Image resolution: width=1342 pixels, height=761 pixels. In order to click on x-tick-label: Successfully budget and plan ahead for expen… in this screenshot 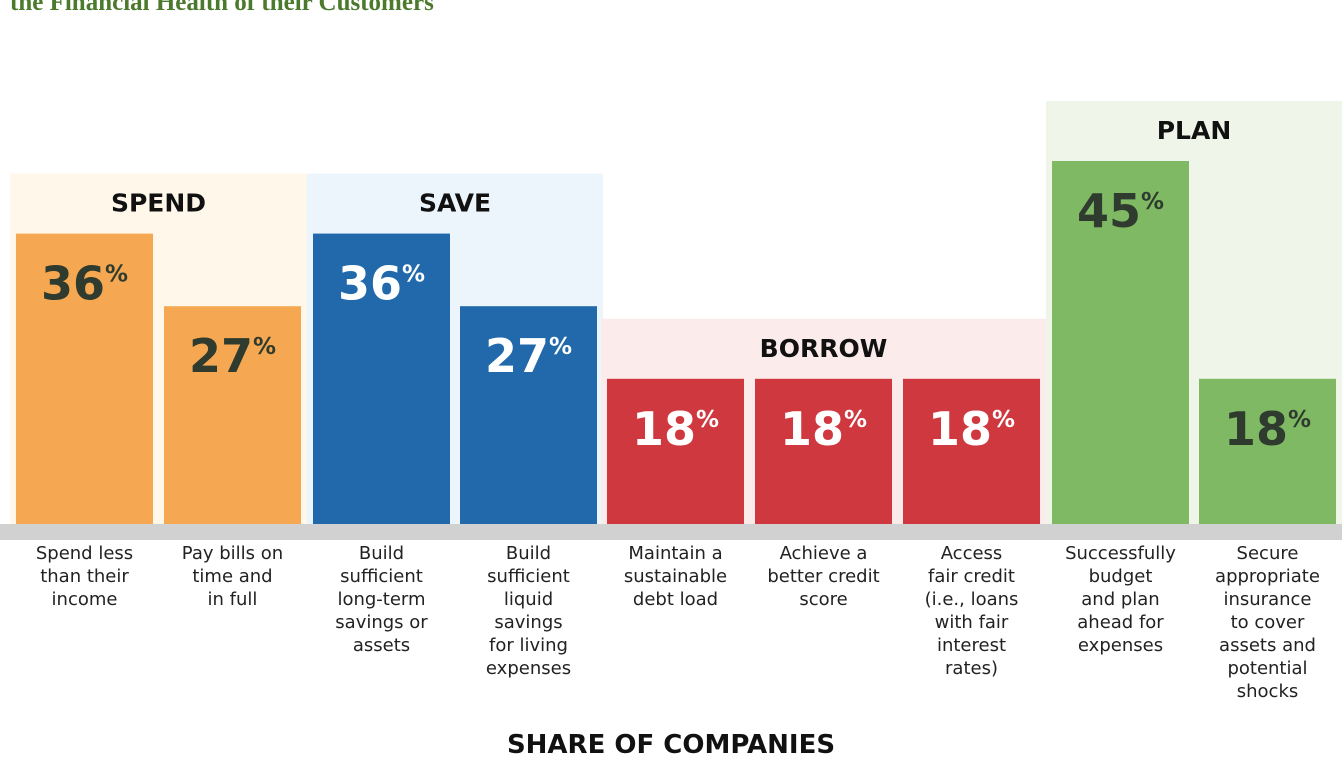, I will do `click(1120, 599)`.